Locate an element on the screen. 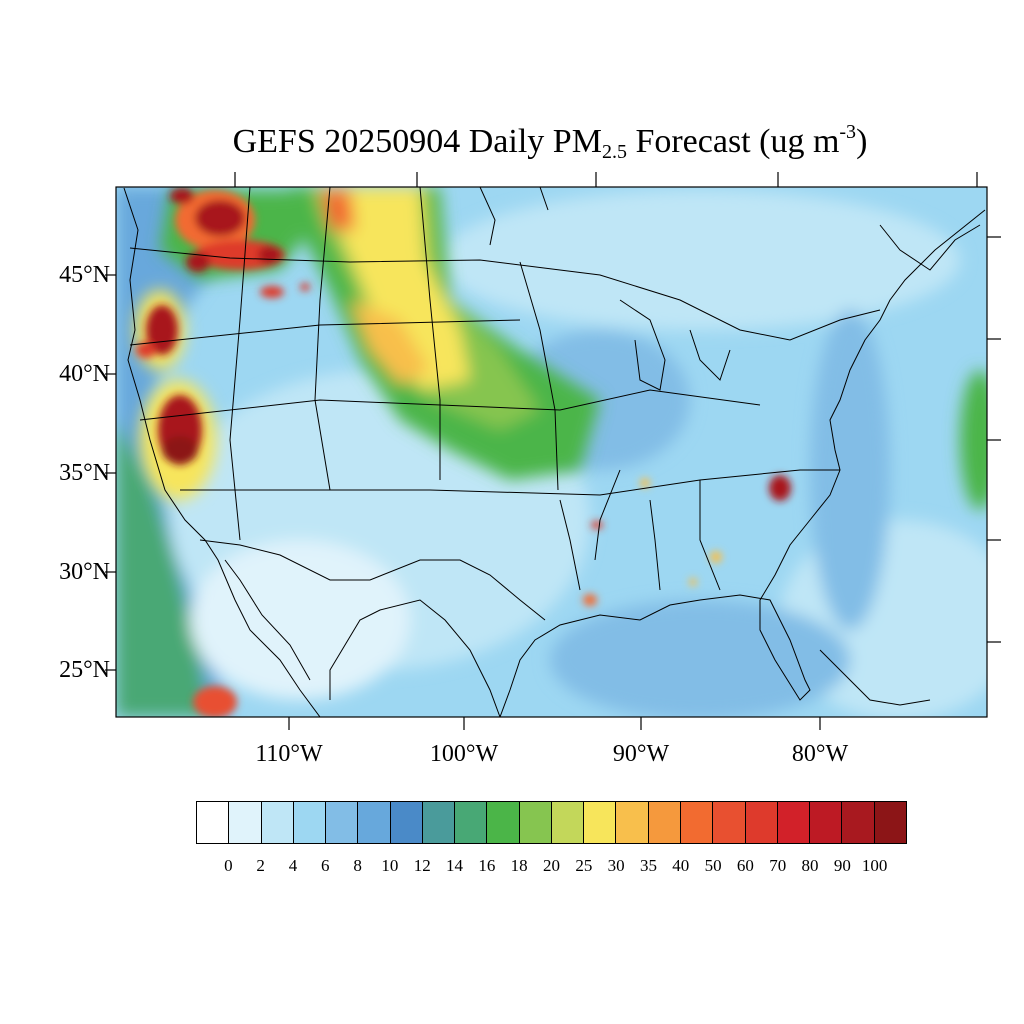 This screenshot has width=1024, height=1024. lon-label-90w: 90°W is located at coordinates (641, 754).